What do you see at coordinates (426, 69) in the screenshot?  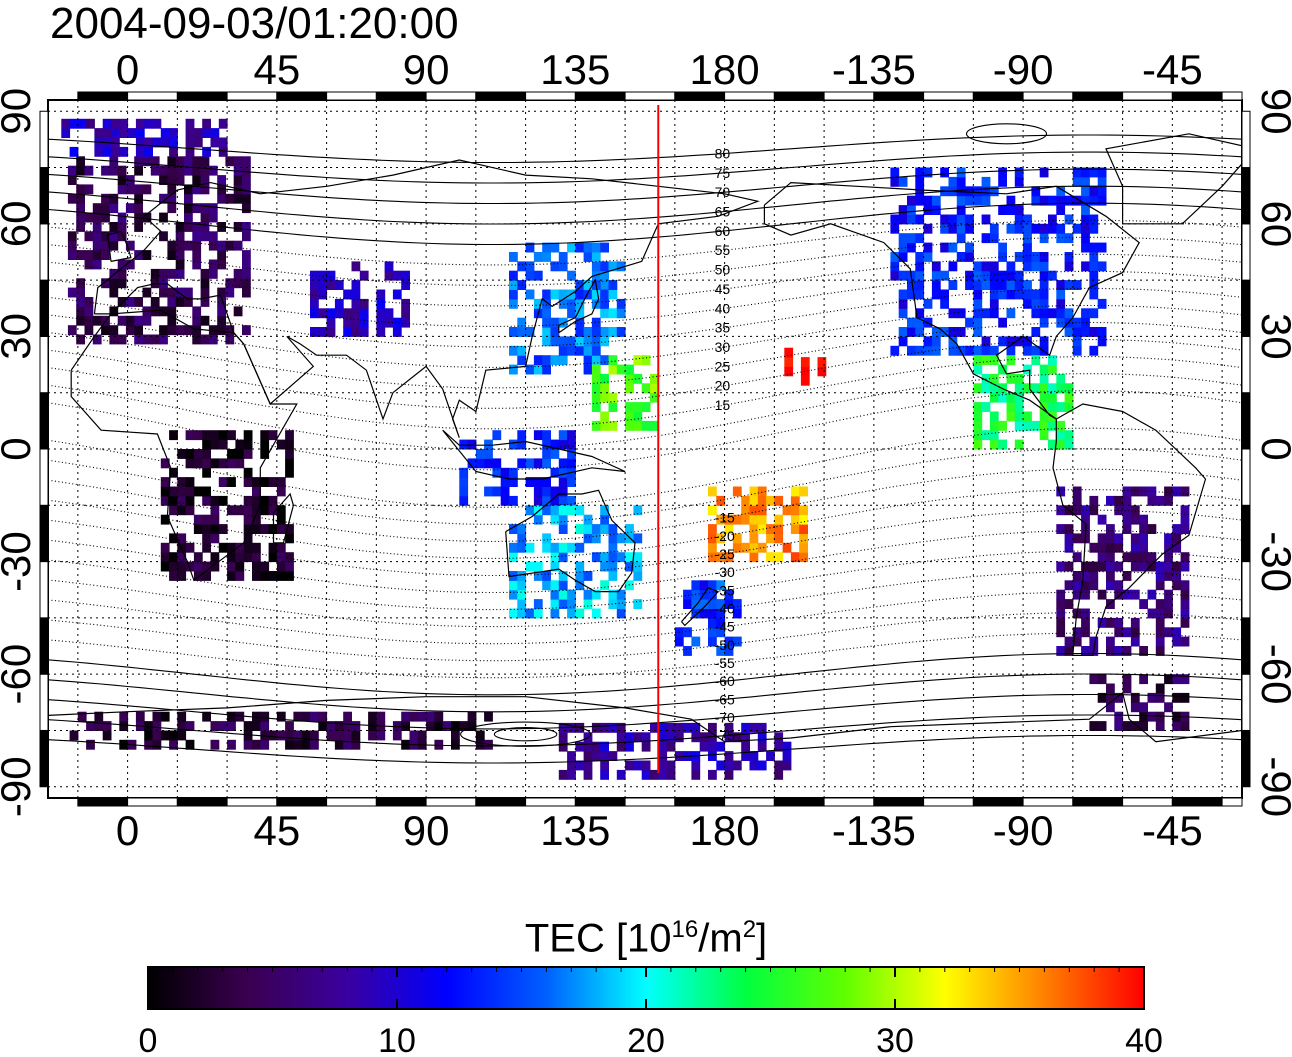 I see `x-tick-label-top: 90` at bounding box center [426, 69].